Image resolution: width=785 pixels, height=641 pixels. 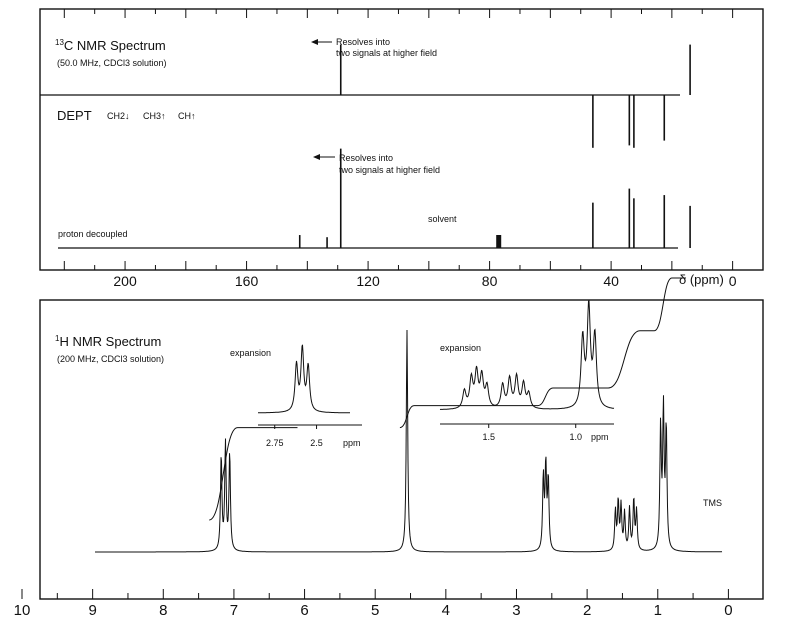 What do you see at coordinates (275, 443) in the screenshot?
I see `inset1-tick-label: 2.75` at bounding box center [275, 443].